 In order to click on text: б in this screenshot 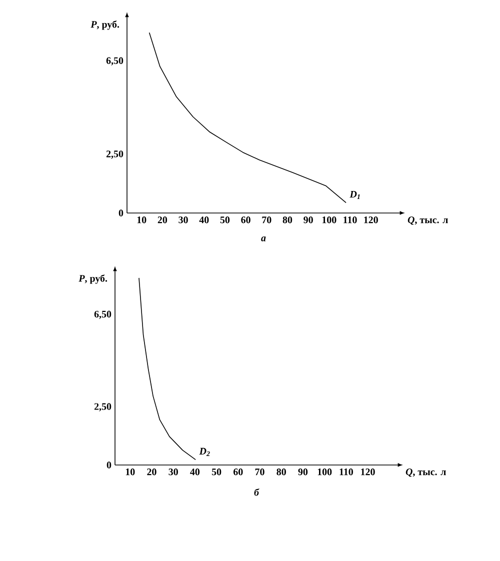, I will do `click(257, 492)`.